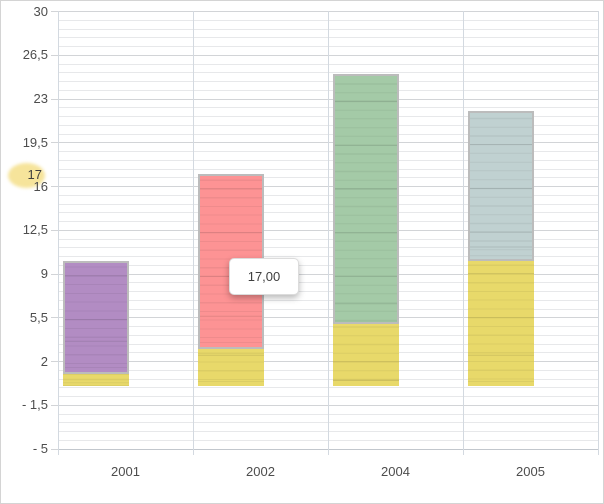  What do you see at coordinates (44, 273) in the screenshot?
I see `y-tick-label: 9` at bounding box center [44, 273].